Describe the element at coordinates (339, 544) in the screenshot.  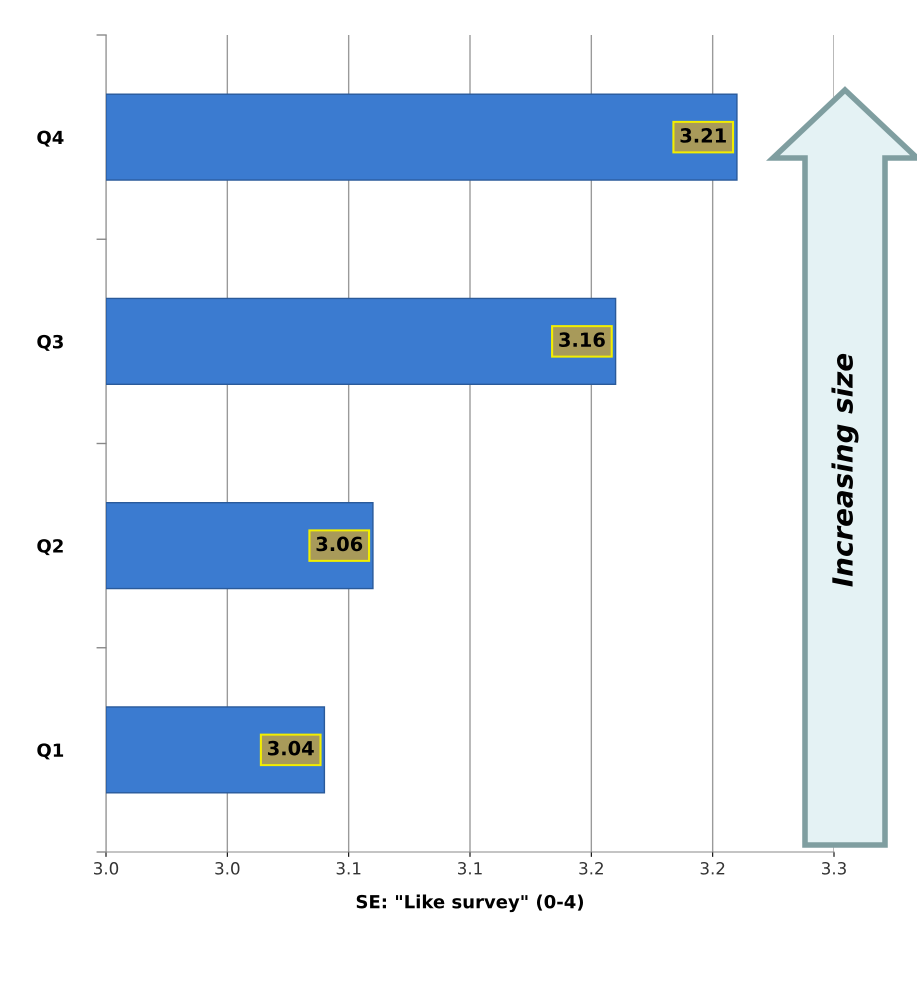
I see `data-label: 3.06` at that location.